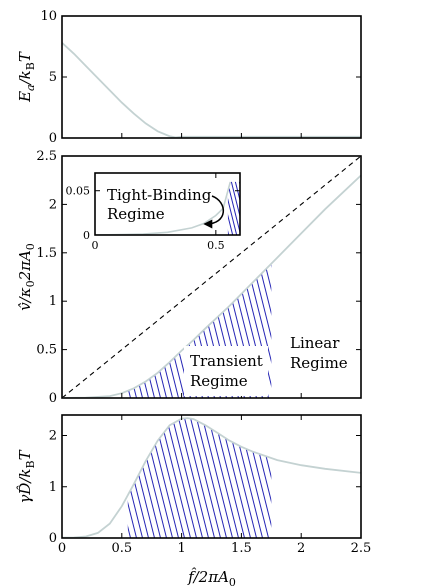 The width and height of the screenshot is (442, 588). I want to click on middle-ytick-label: 1.5, so click(46, 253).